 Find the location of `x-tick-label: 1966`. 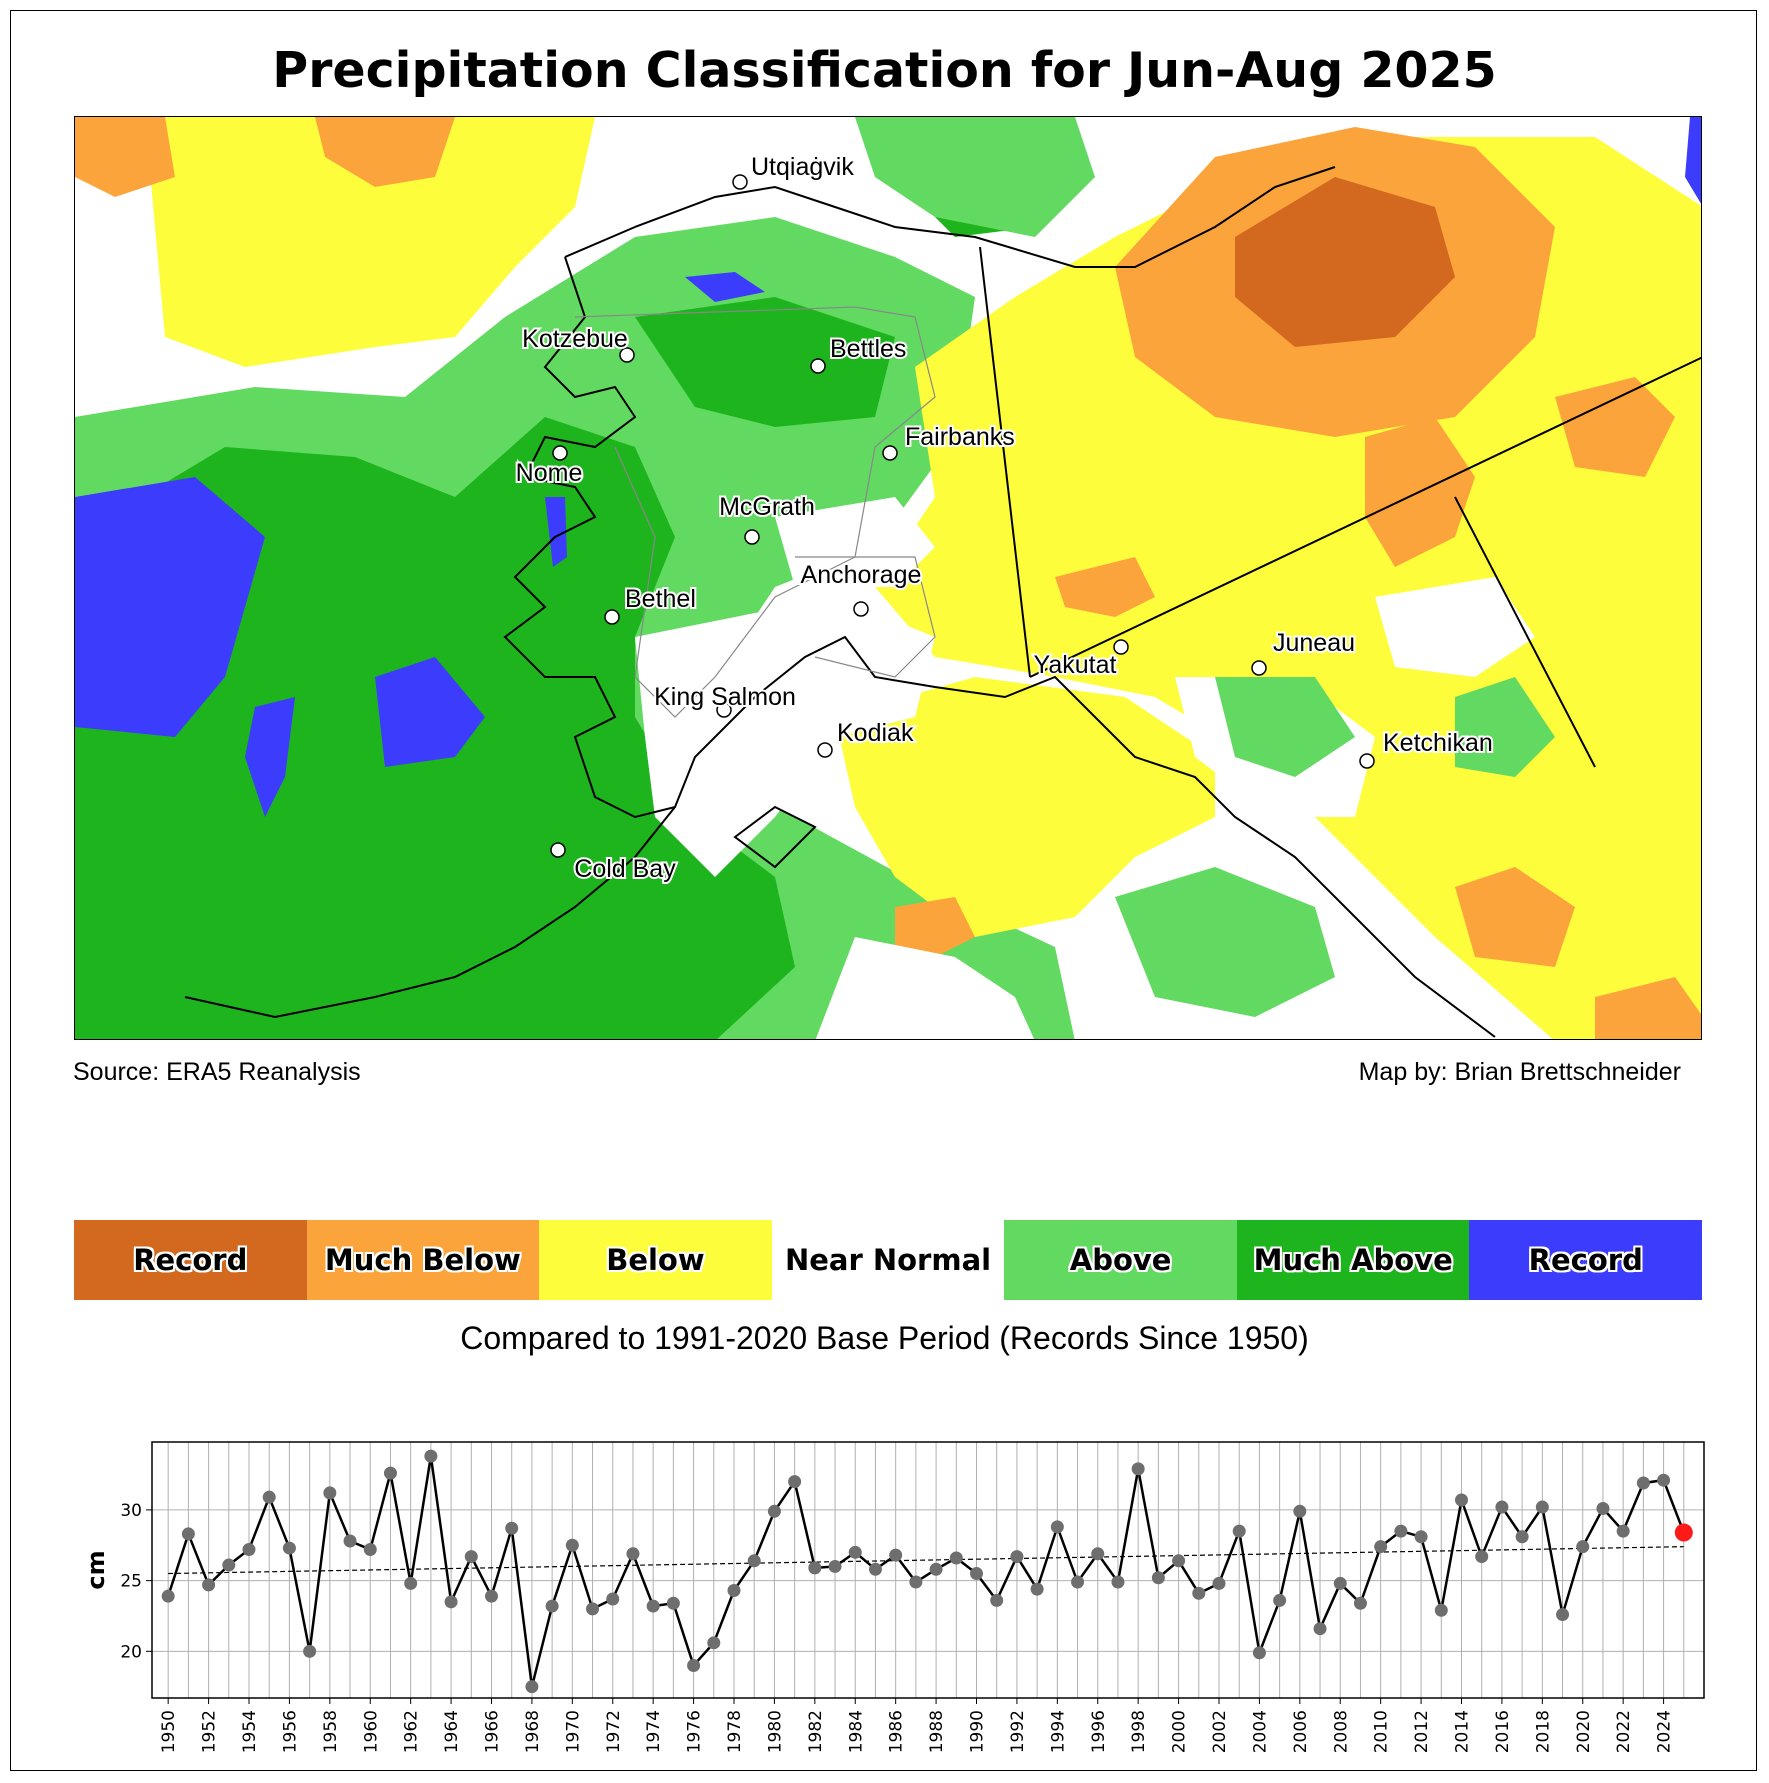

x-tick-label: 1966 is located at coordinates (493, 1731).